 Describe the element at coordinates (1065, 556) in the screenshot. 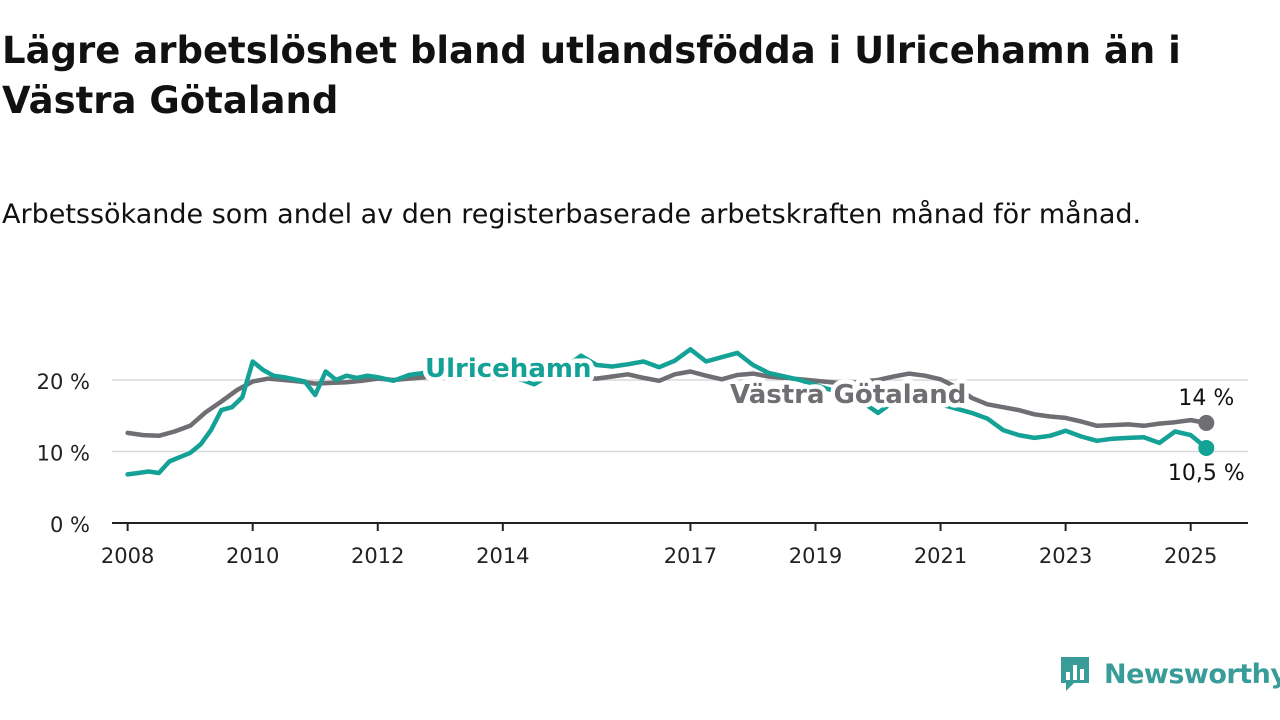

I see `x-tick-label: 2023` at that location.